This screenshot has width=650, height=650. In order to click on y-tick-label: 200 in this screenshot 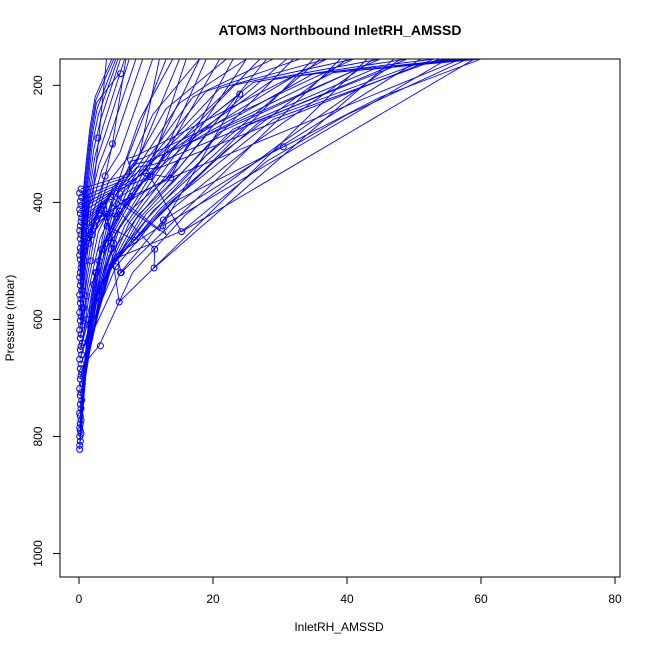, I will do `click(38, 85)`.